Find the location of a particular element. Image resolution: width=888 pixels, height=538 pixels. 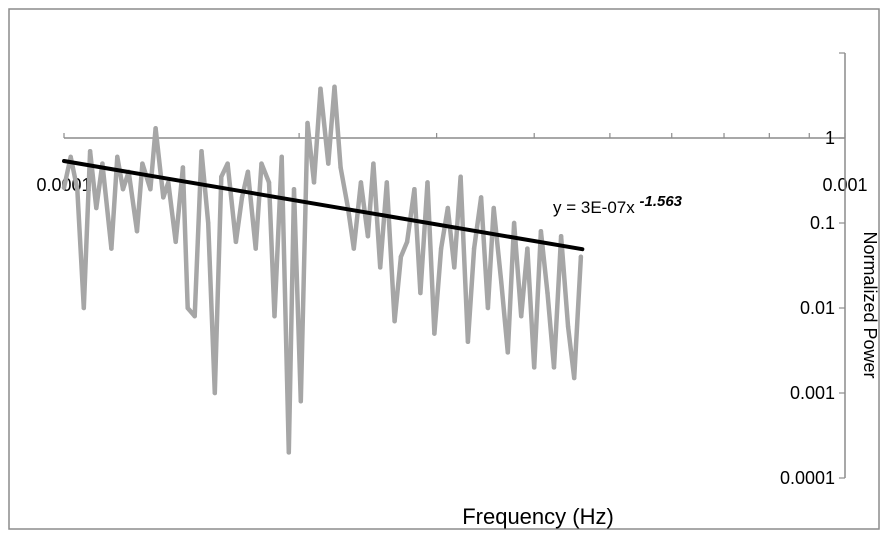

y-axis-title: Normalized Power is located at coordinates (870, 304).